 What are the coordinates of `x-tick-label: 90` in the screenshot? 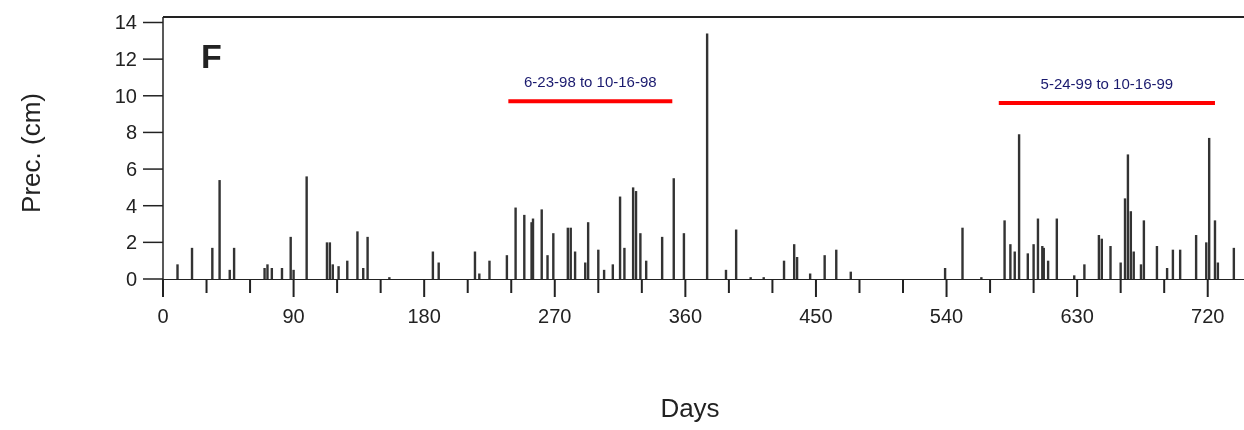 It's located at (293, 316).